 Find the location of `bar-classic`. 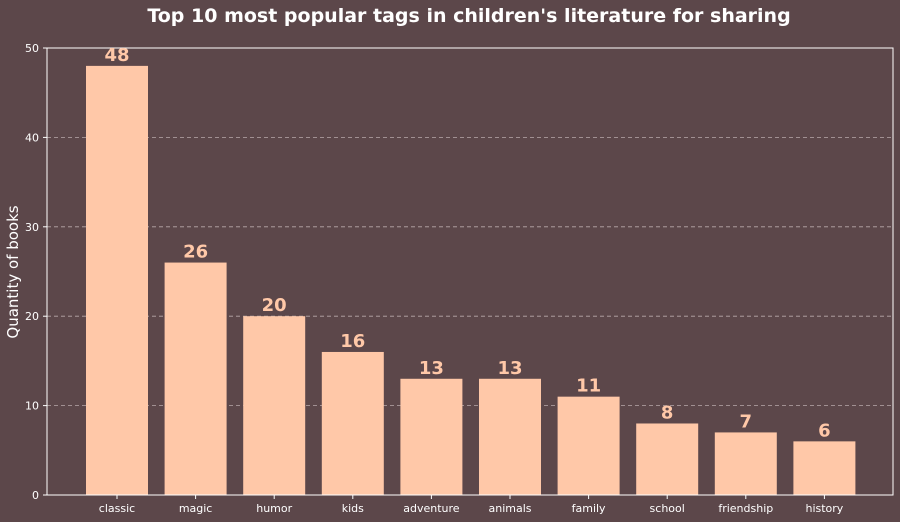

bar-classic is located at coordinates (117, 280).